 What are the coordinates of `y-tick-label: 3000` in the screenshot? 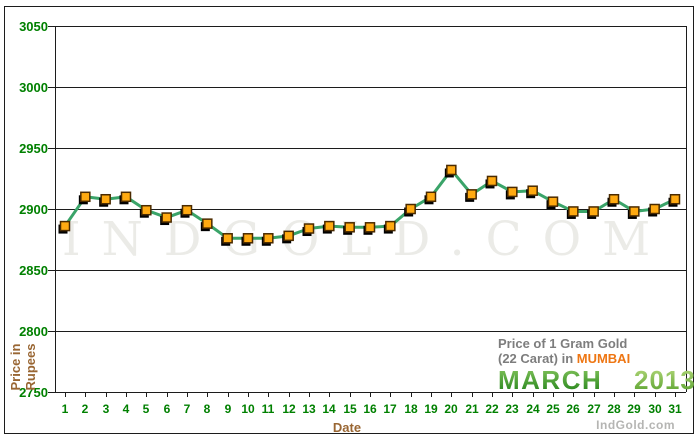 It's located at (33, 87).